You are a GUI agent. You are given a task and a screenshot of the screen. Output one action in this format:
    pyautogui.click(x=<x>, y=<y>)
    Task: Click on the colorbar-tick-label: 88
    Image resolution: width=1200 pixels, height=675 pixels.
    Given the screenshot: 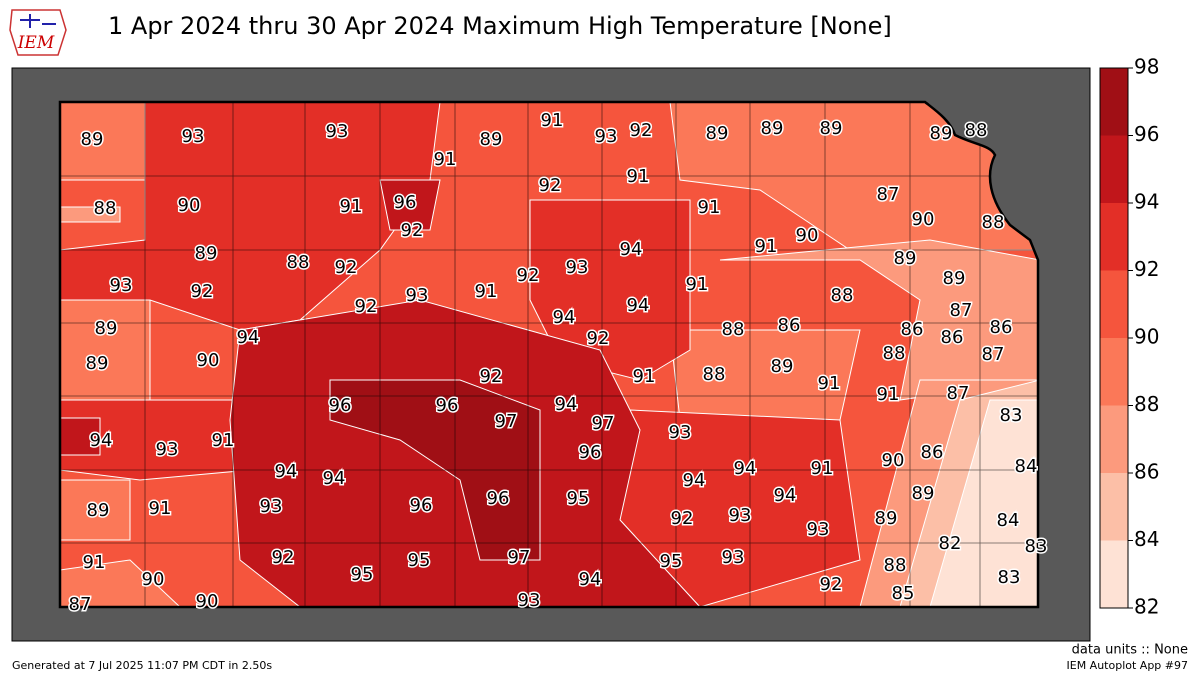 What is the action you would take?
    pyautogui.click(x=1146, y=404)
    